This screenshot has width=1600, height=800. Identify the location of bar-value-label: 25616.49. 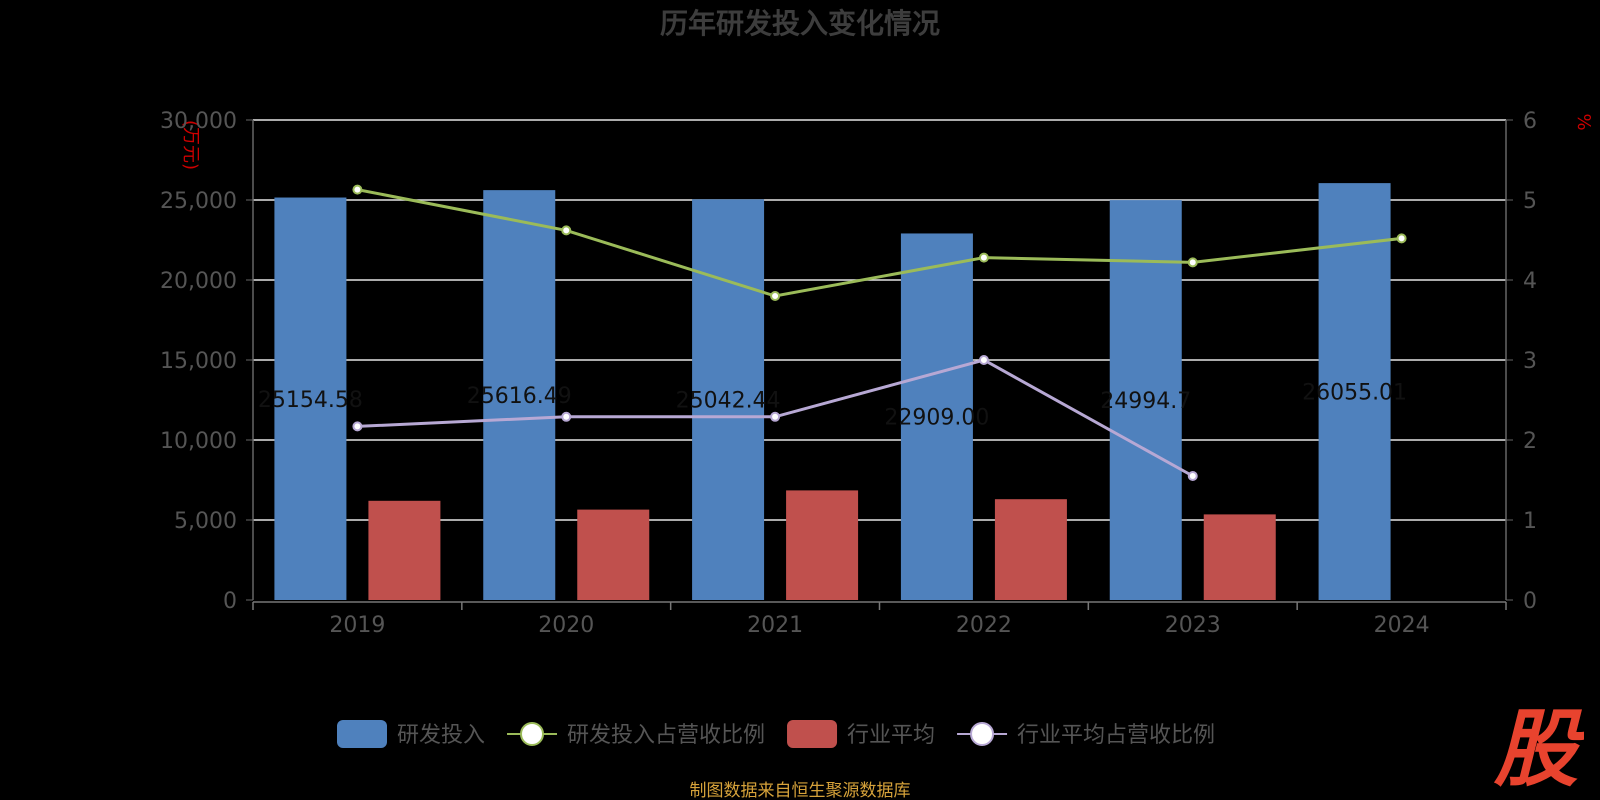
(519, 396).